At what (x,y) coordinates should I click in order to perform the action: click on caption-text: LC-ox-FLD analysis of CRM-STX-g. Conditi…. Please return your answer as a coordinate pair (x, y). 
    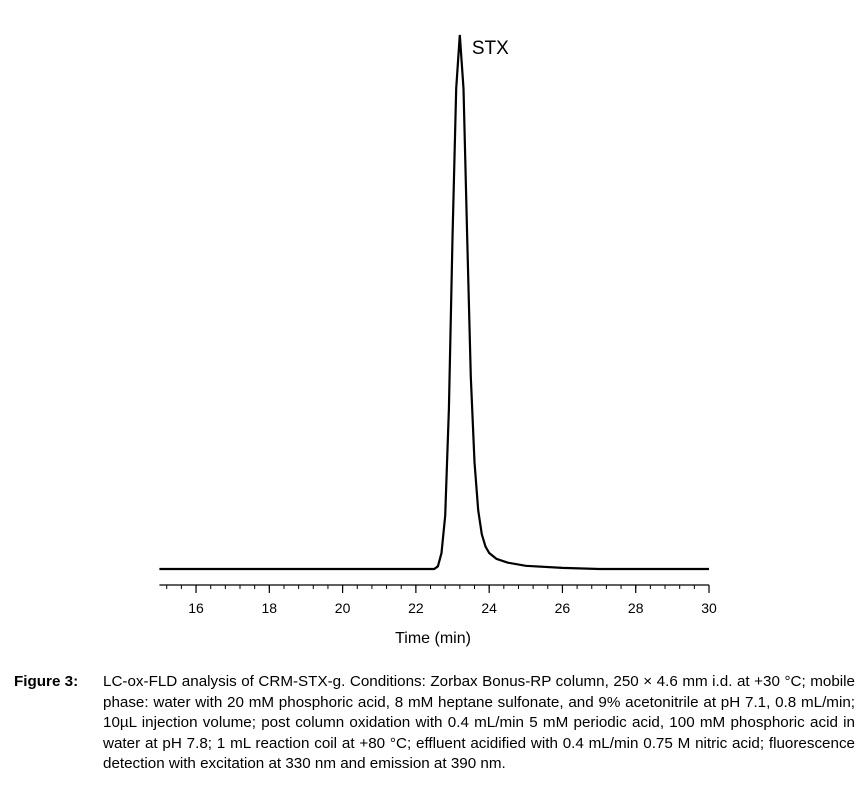
    Looking at the image, I should click on (479, 722).